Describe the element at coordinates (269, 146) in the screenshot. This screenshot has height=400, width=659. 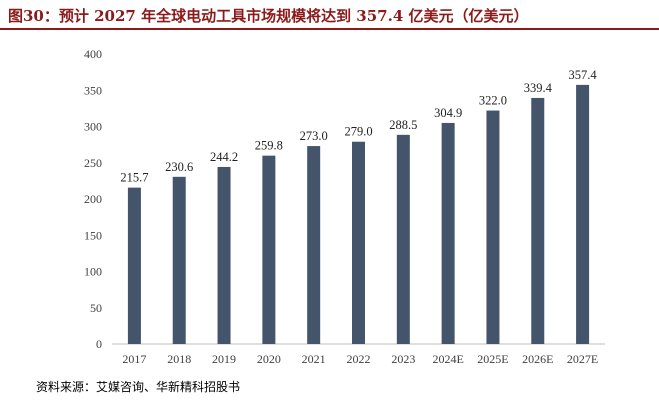
I see `data-label: 259.8` at that location.